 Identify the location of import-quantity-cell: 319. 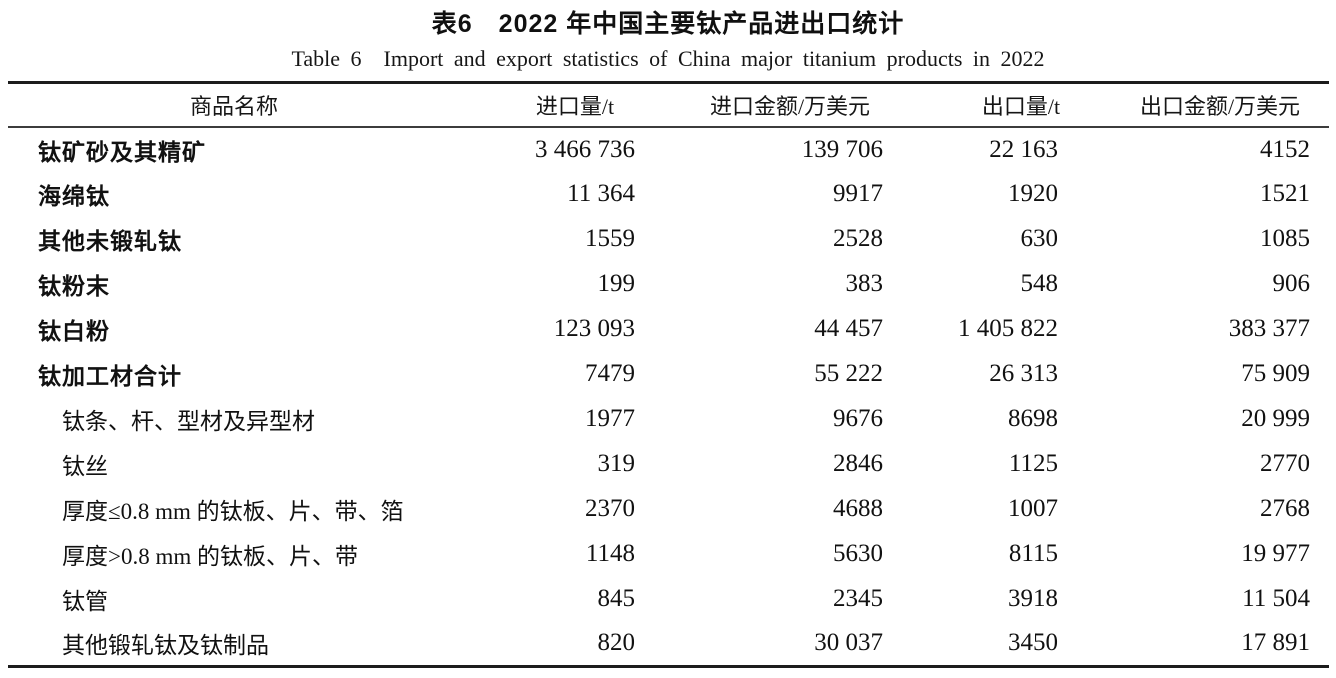
(616, 463).